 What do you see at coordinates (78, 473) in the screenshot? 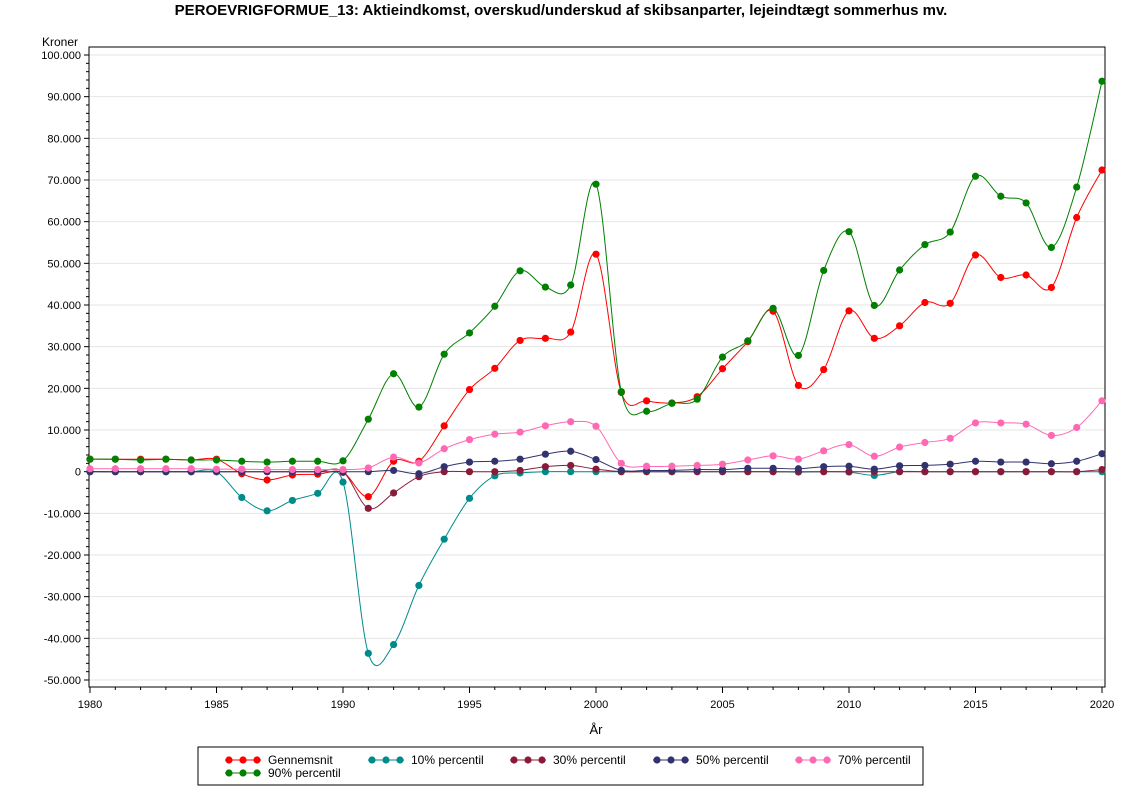
I see `y-tick-label: 0` at bounding box center [78, 473].